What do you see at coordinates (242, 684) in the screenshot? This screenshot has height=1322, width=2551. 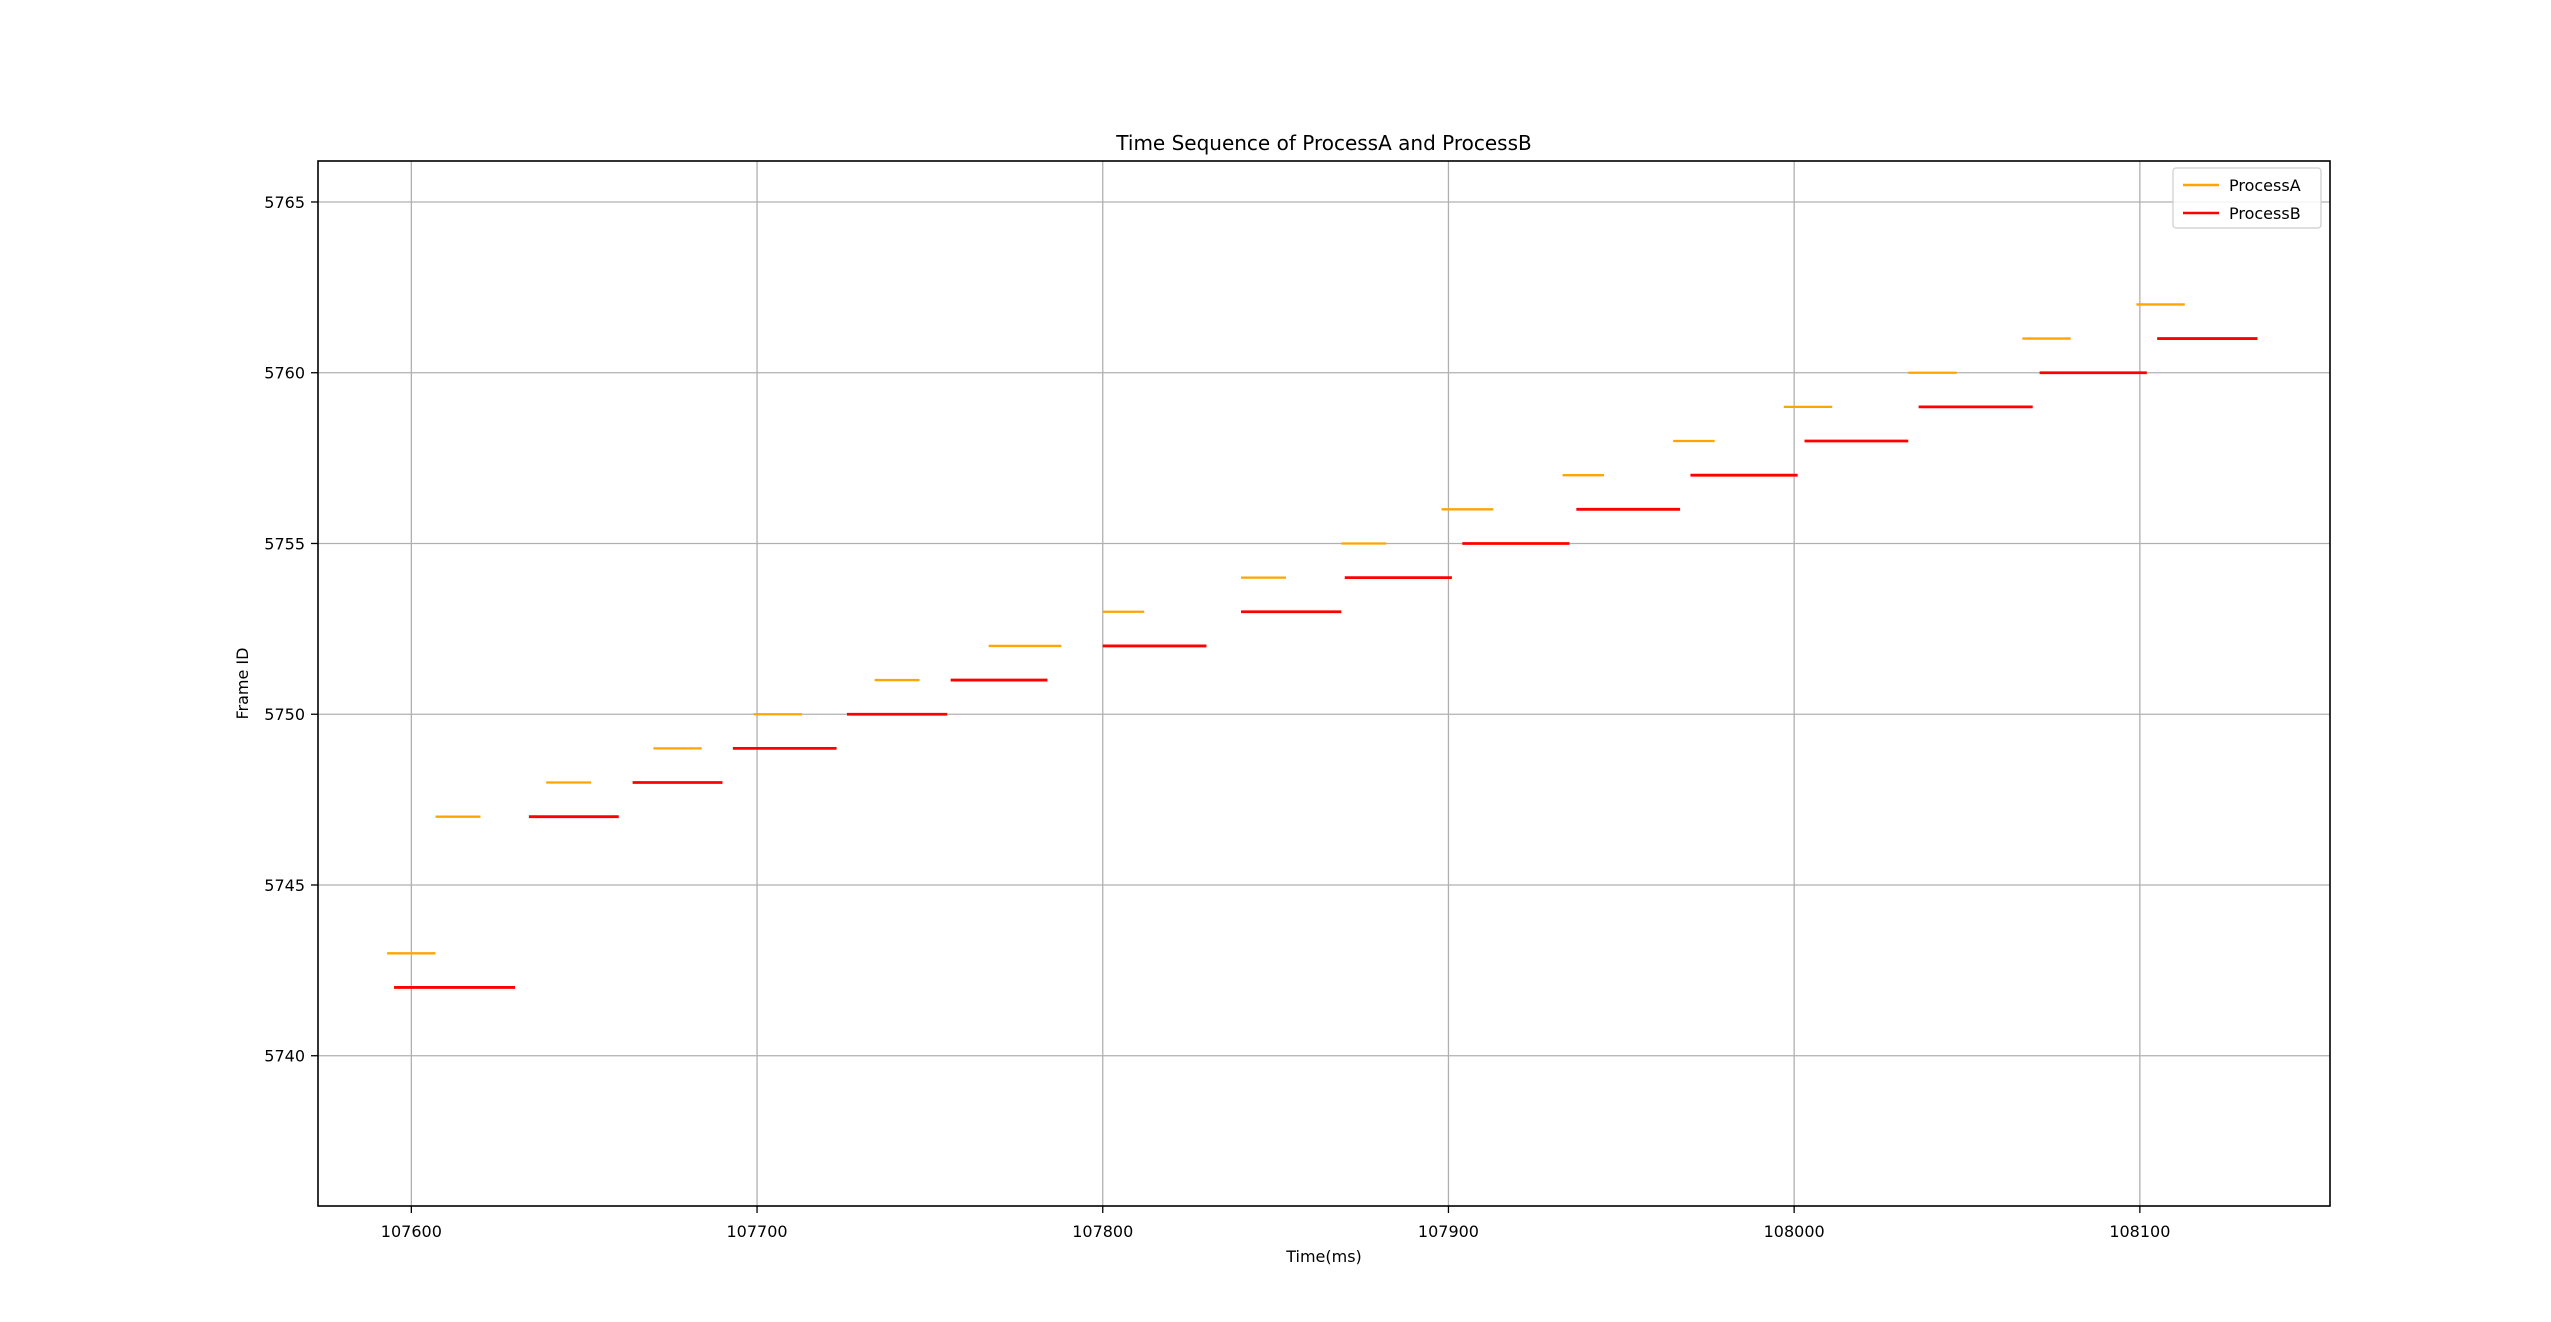 I see `y-axis-label: Frame ID` at bounding box center [242, 684].